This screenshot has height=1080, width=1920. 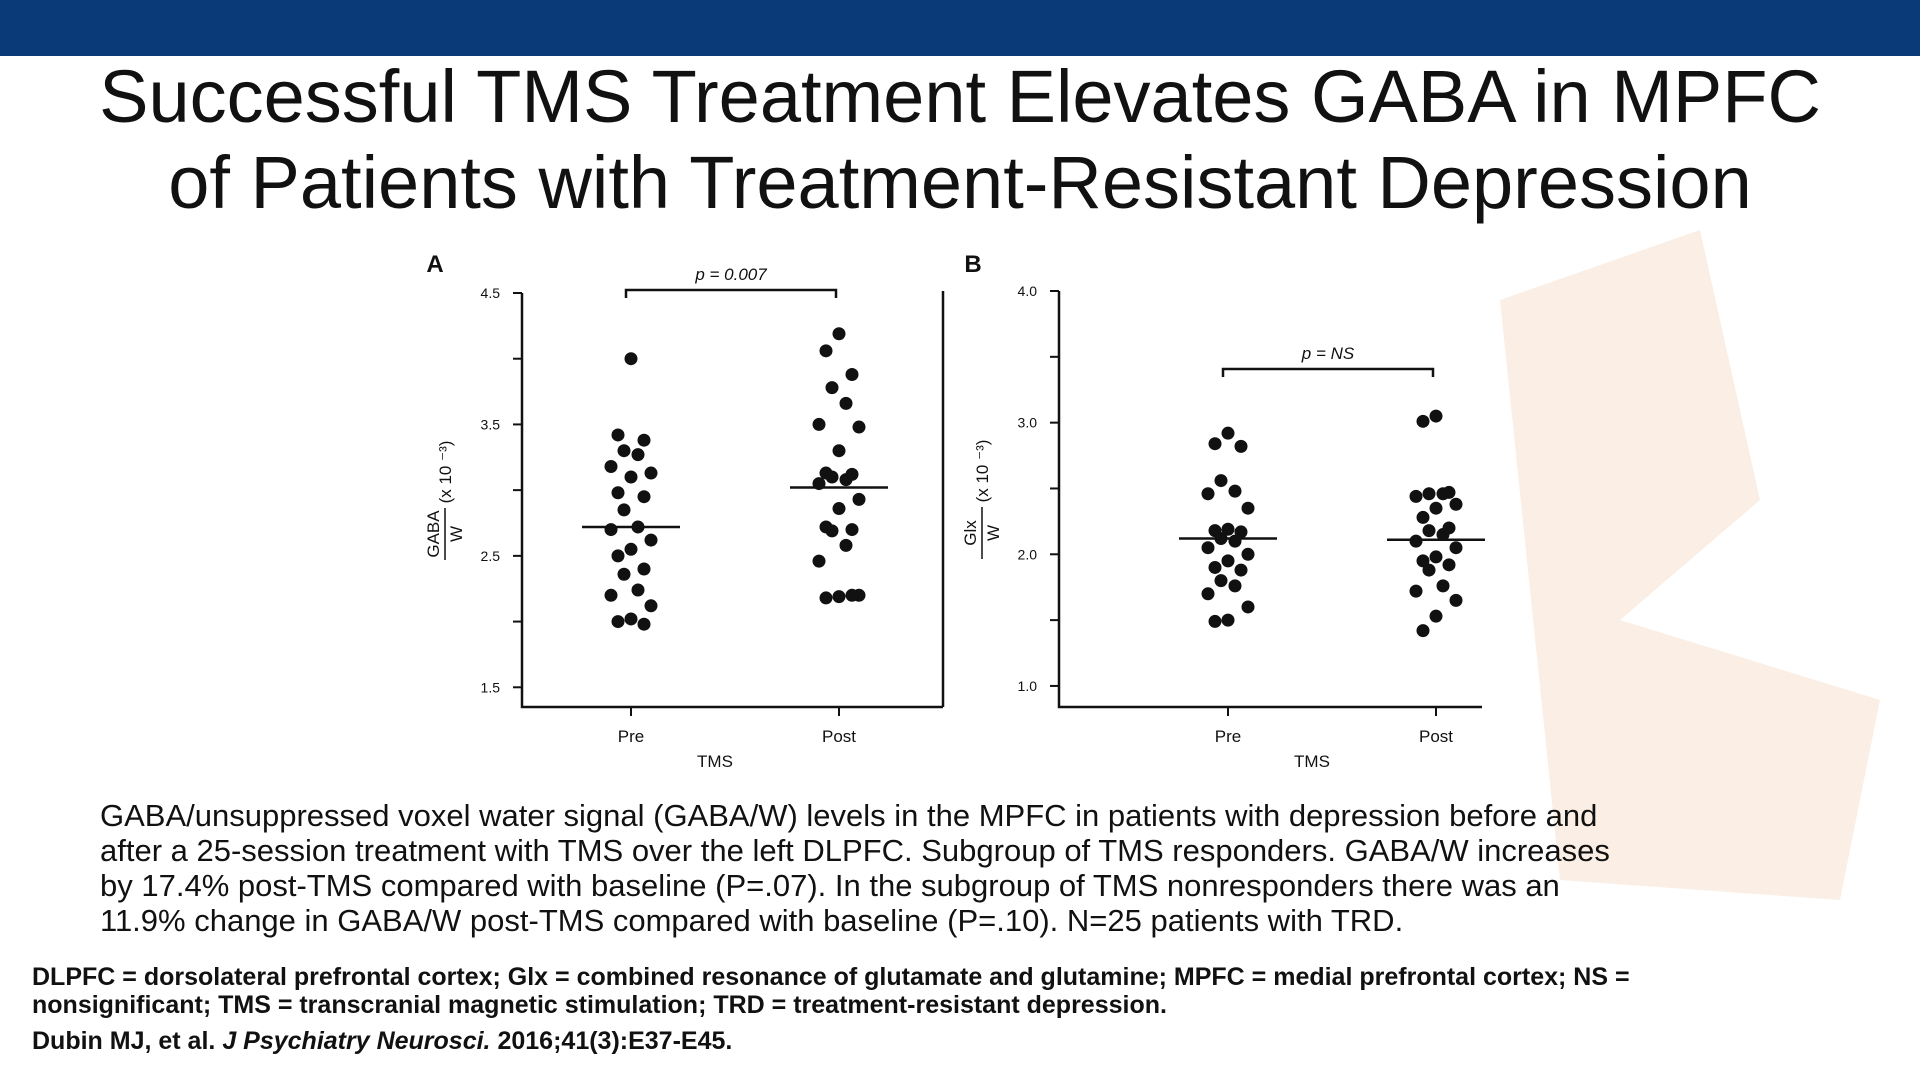 I want to click on y-axis-label: GABA W (x 10 ⁻³), so click(x=445, y=500).